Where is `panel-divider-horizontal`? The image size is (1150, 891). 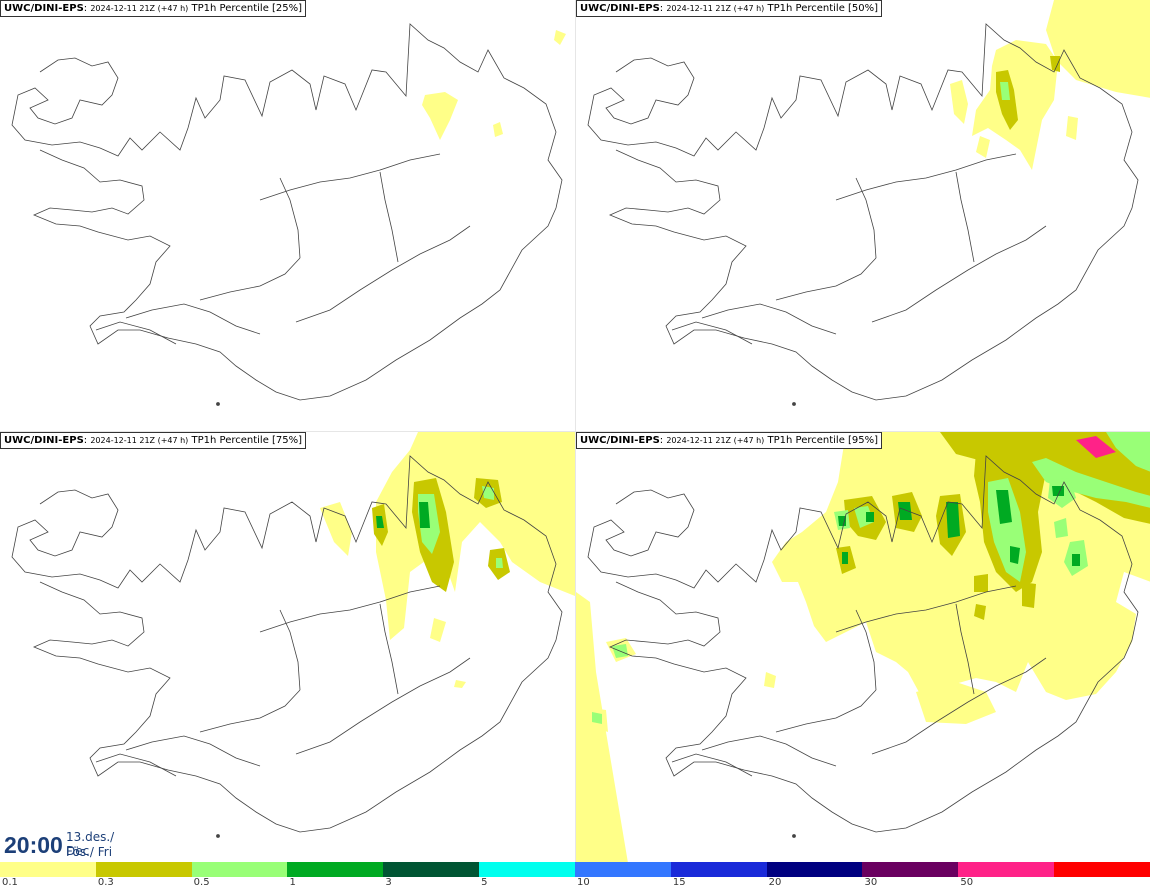
panel-divider-horizontal is located at coordinates (575, 431).